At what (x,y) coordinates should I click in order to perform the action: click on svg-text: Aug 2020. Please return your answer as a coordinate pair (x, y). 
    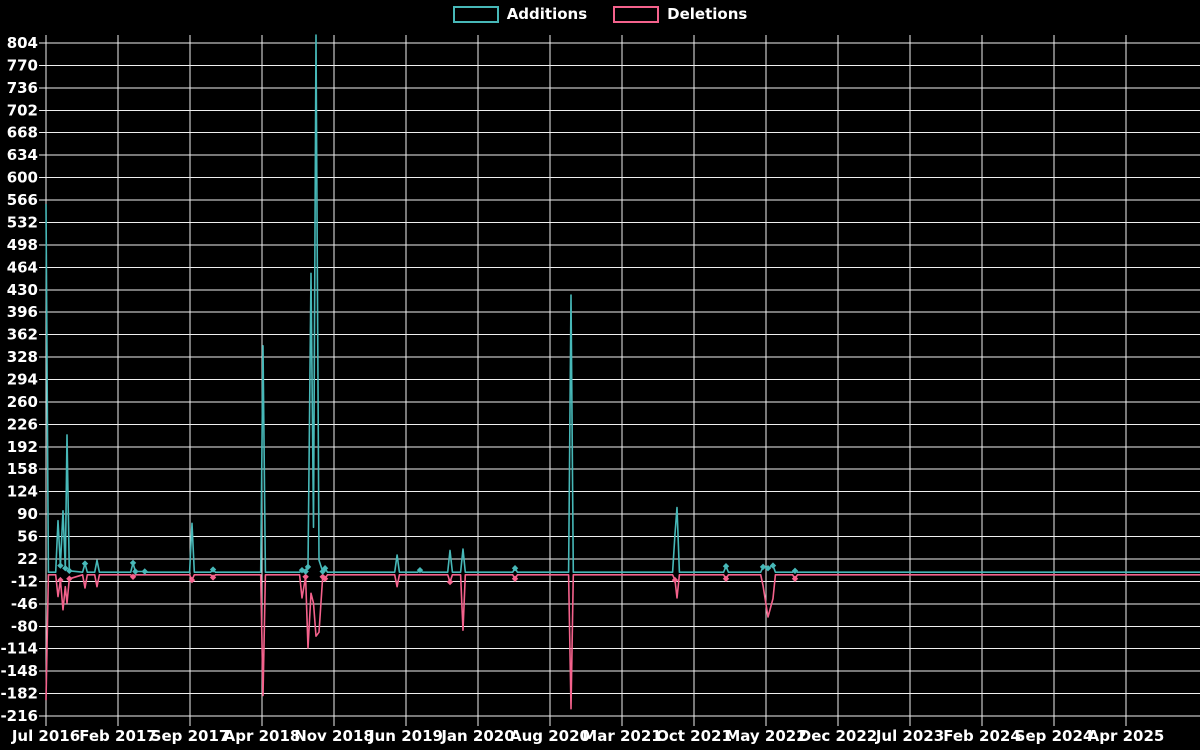
    Looking at the image, I should click on (550, 736).